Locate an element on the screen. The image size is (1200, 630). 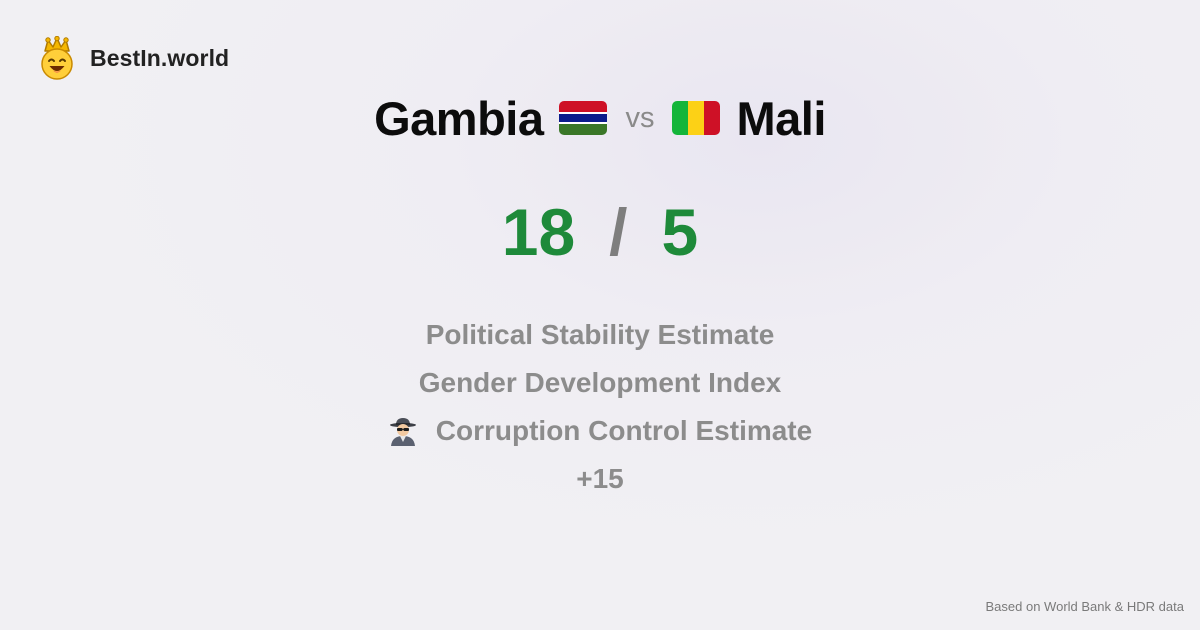
metric-label: Corruption Control Estimate is located at coordinates (624, 430).